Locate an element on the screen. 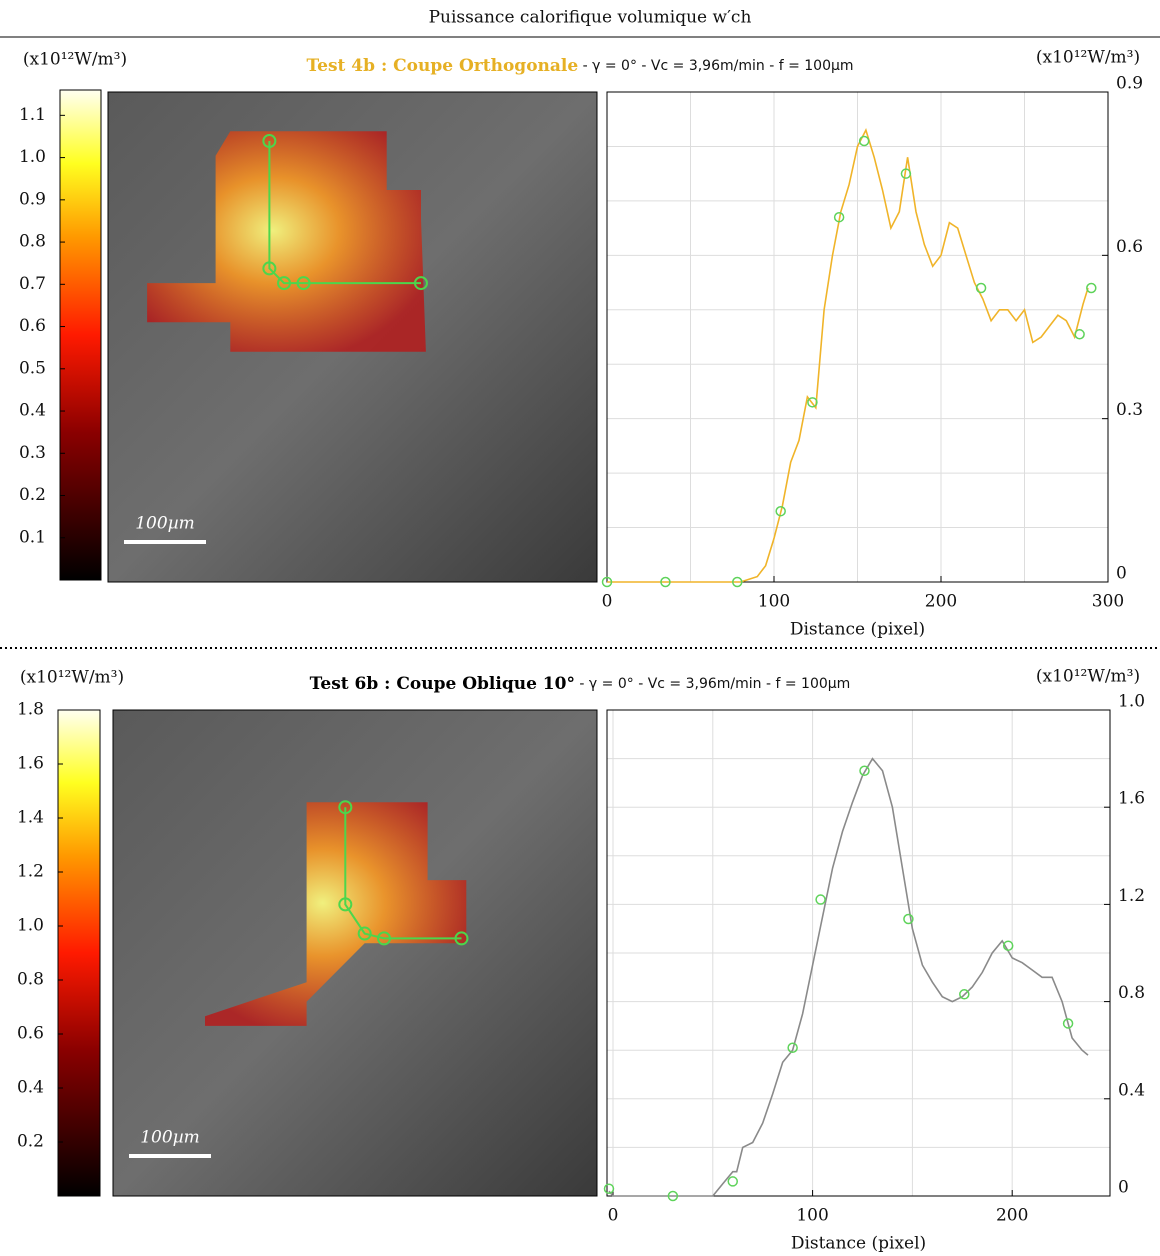  colorbar-tick-label: 1.6 is located at coordinates (30, 764).